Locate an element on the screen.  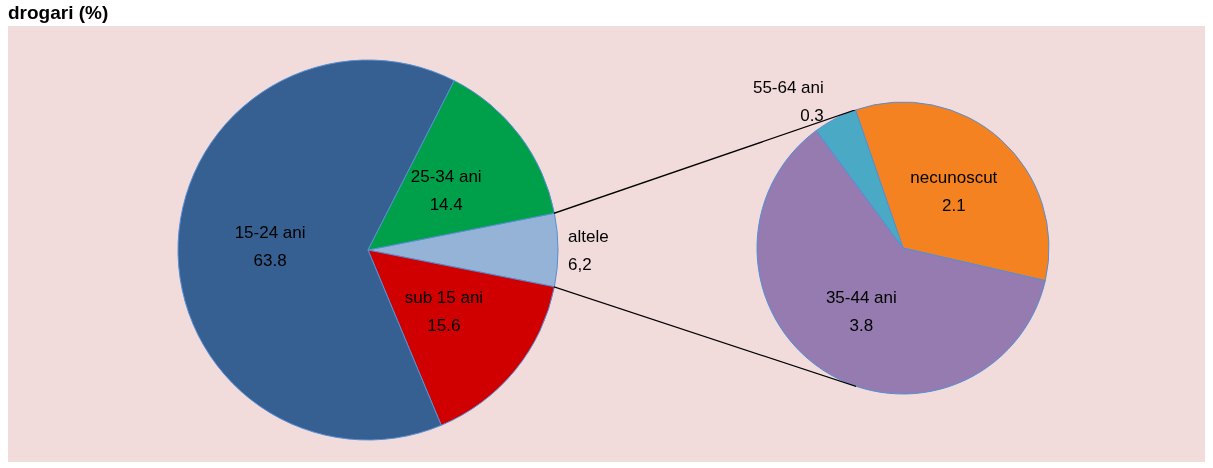
slice-label: 55-64 ani is located at coordinates (788, 87).